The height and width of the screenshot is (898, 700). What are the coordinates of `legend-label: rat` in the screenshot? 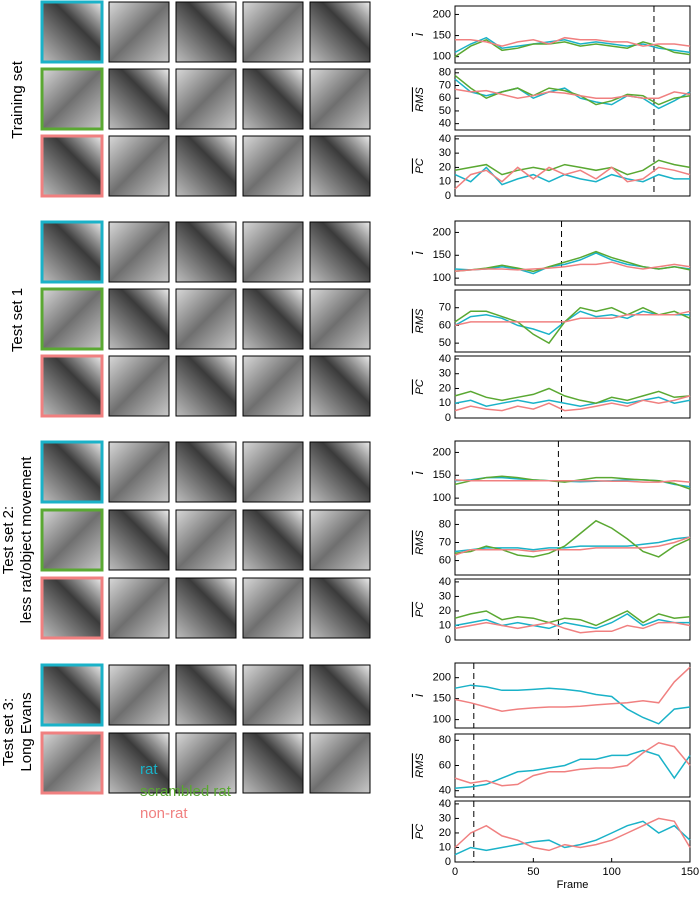 It's located at (149, 769).